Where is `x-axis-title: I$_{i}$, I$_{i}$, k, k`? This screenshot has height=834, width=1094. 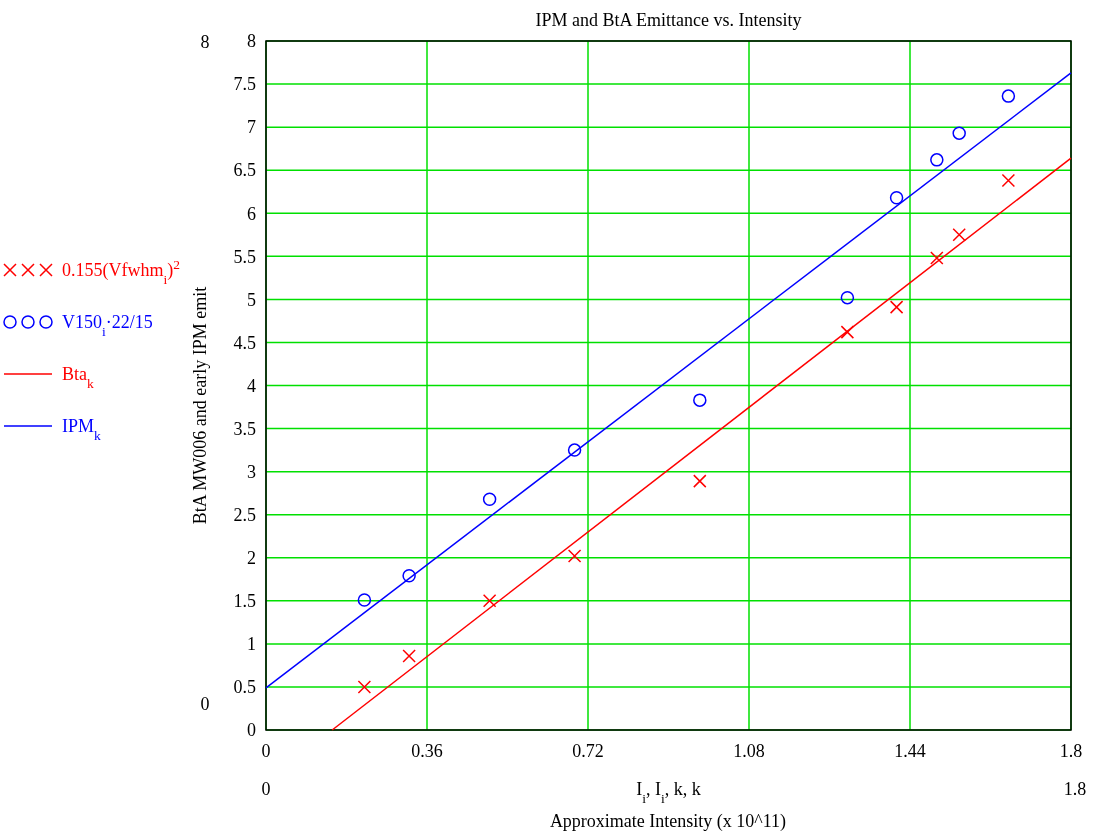 x-axis-title: I$_{i}$, I$_{i}$, k, k is located at coordinates (668, 792).